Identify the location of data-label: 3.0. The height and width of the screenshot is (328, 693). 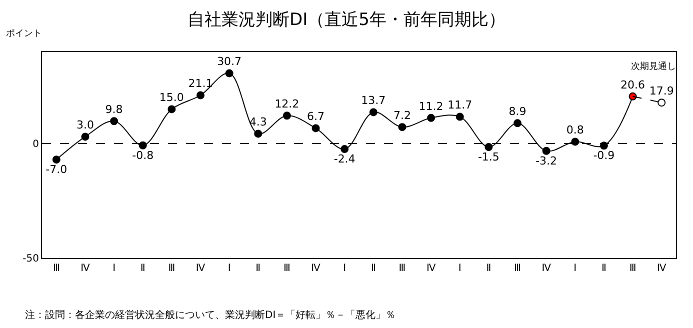
(85, 125).